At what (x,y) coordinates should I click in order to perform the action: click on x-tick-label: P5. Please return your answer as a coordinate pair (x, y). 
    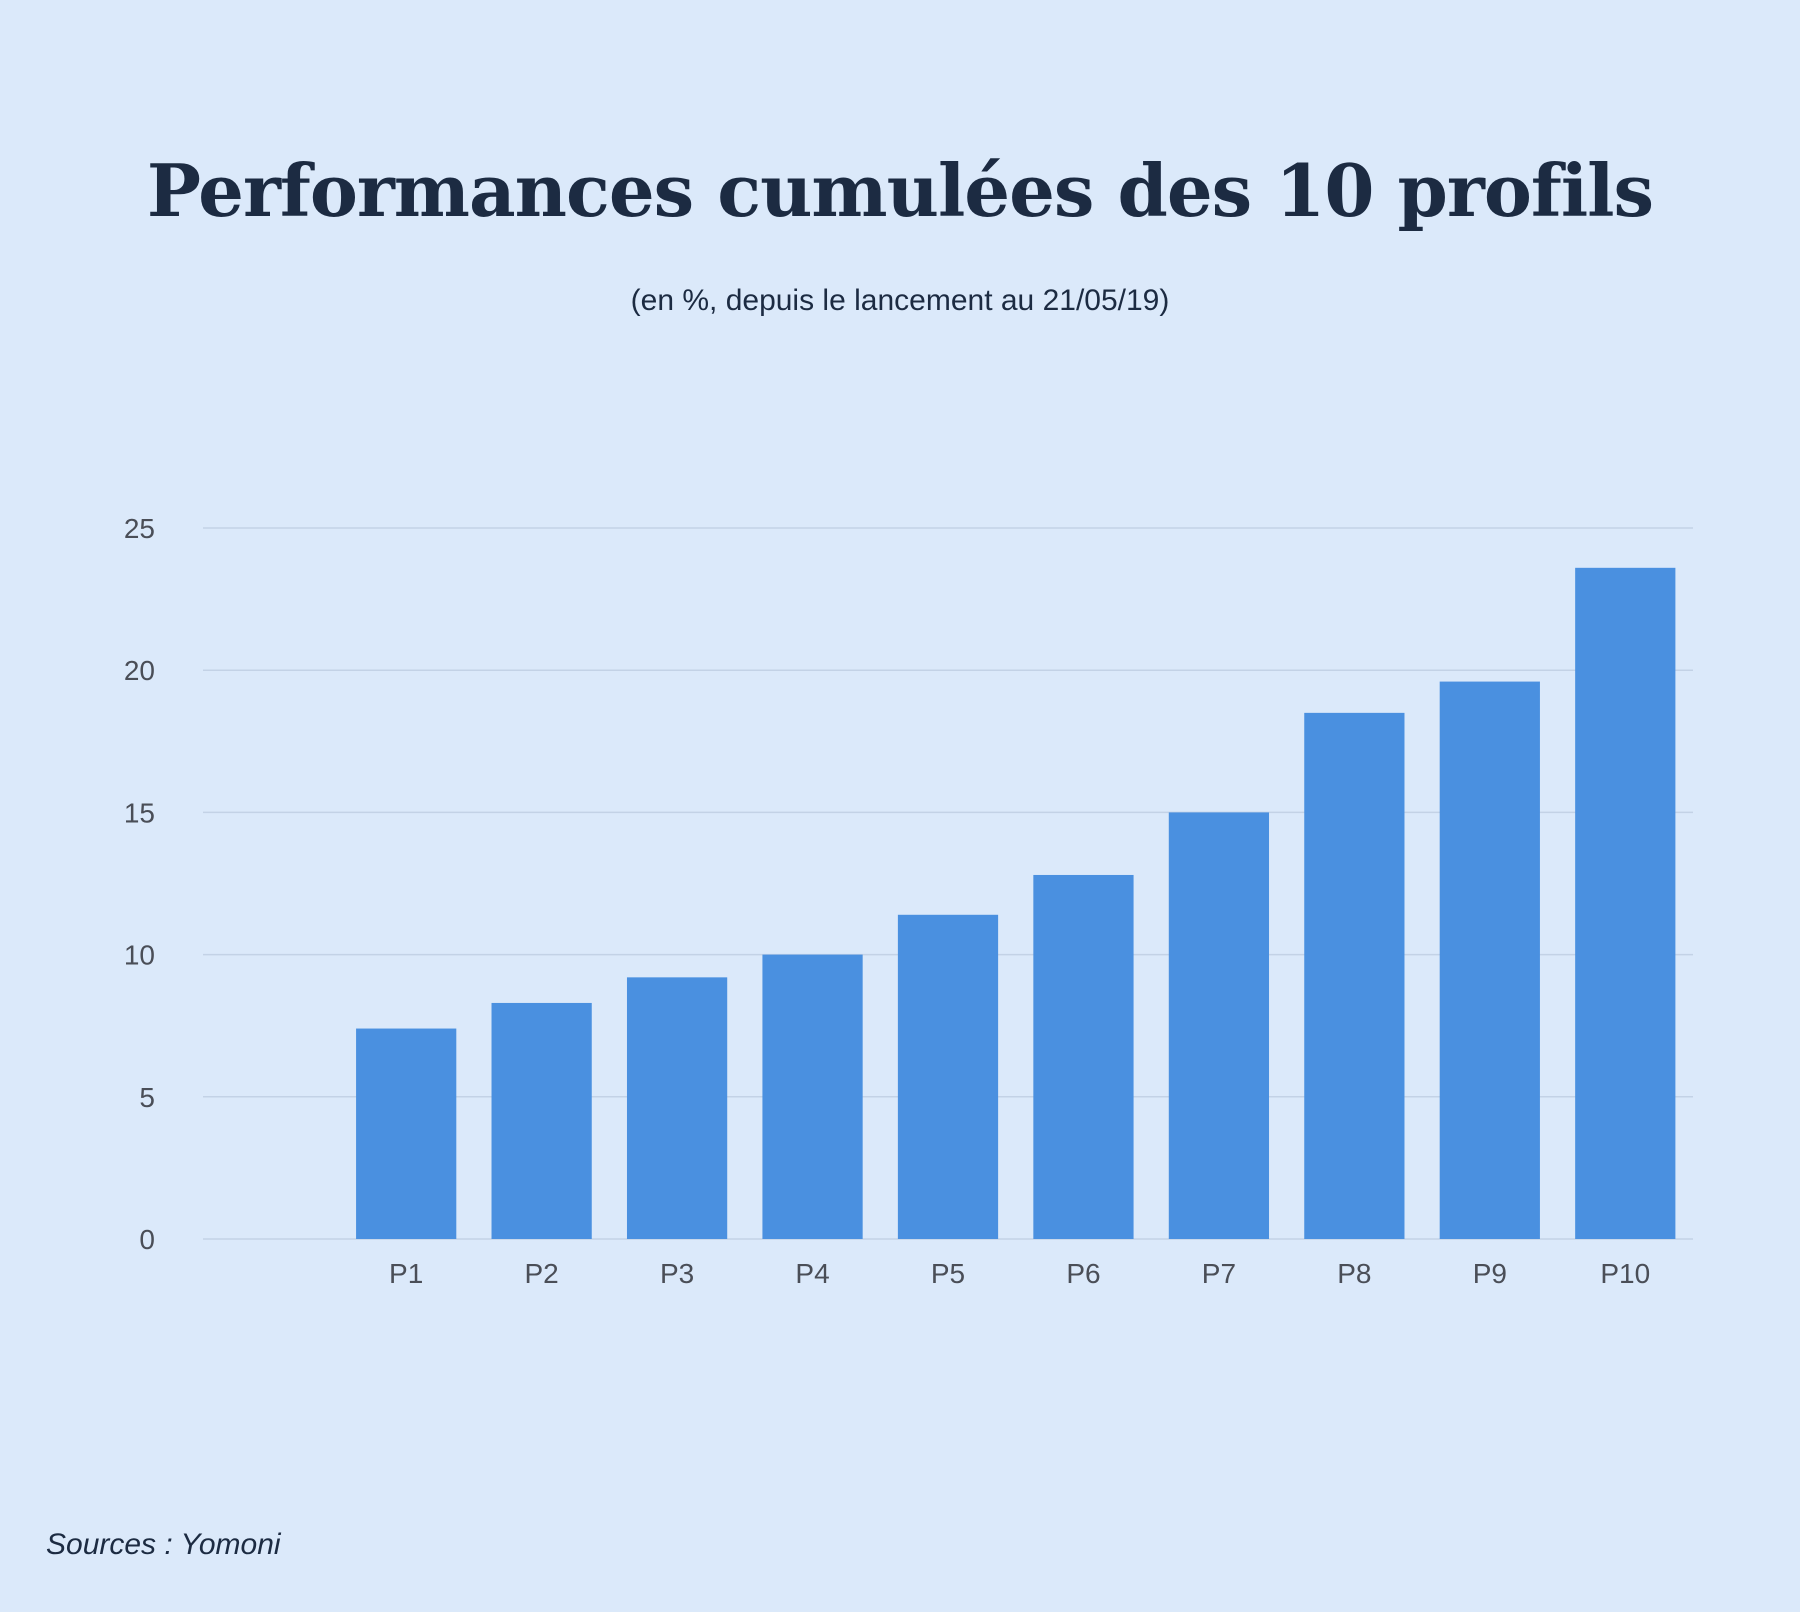
    Looking at the image, I should click on (948, 1273).